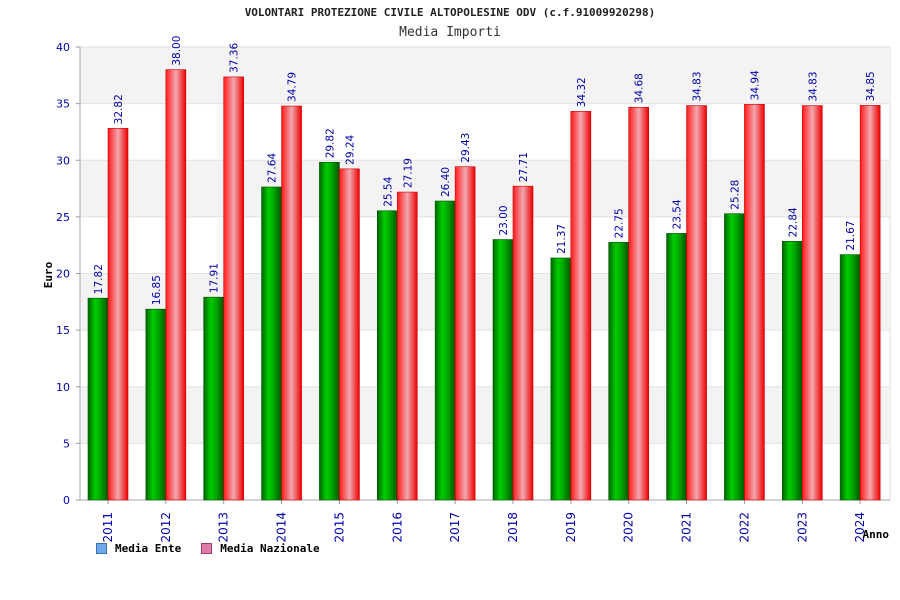 This screenshot has height=600, width=900. I want to click on data-label: 37.36, so click(235, 58).